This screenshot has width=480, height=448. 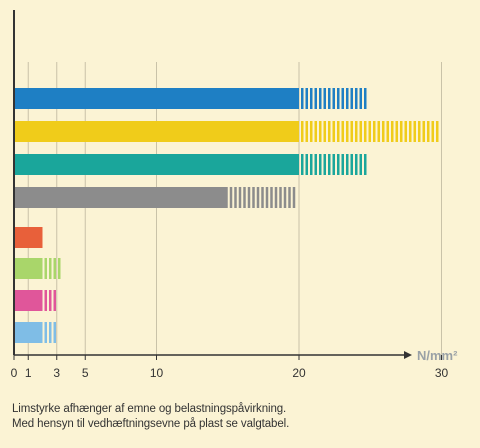 What do you see at coordinates (408, 355) in the screenshot?
I see `x-axis-arrow-icon` at bounding box center [408, 355].